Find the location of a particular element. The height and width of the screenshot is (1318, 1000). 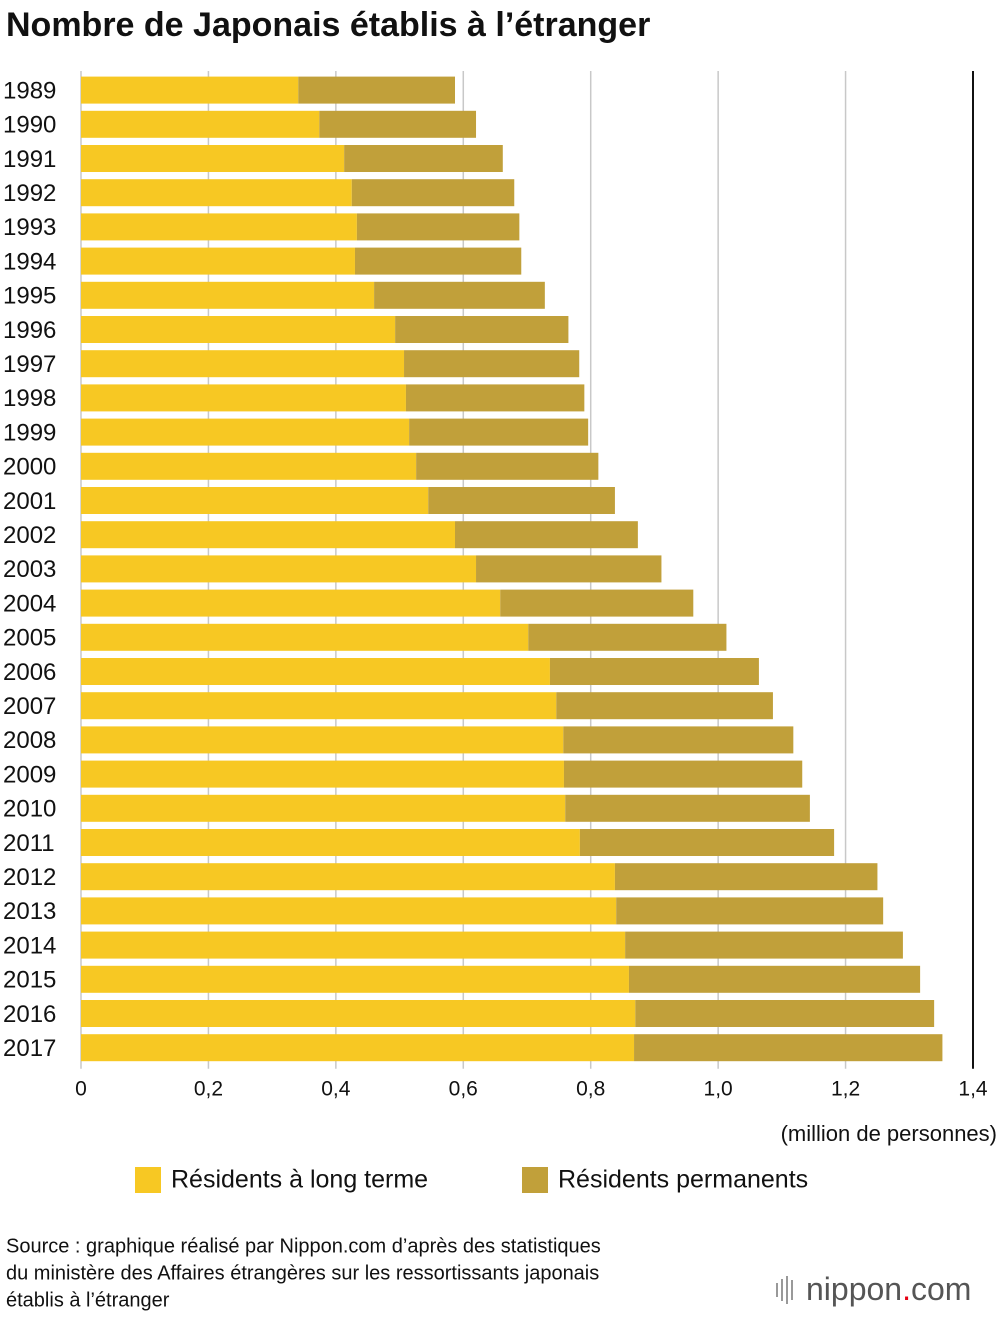

logo-name: nippon is located at coordinates (854, 1289).